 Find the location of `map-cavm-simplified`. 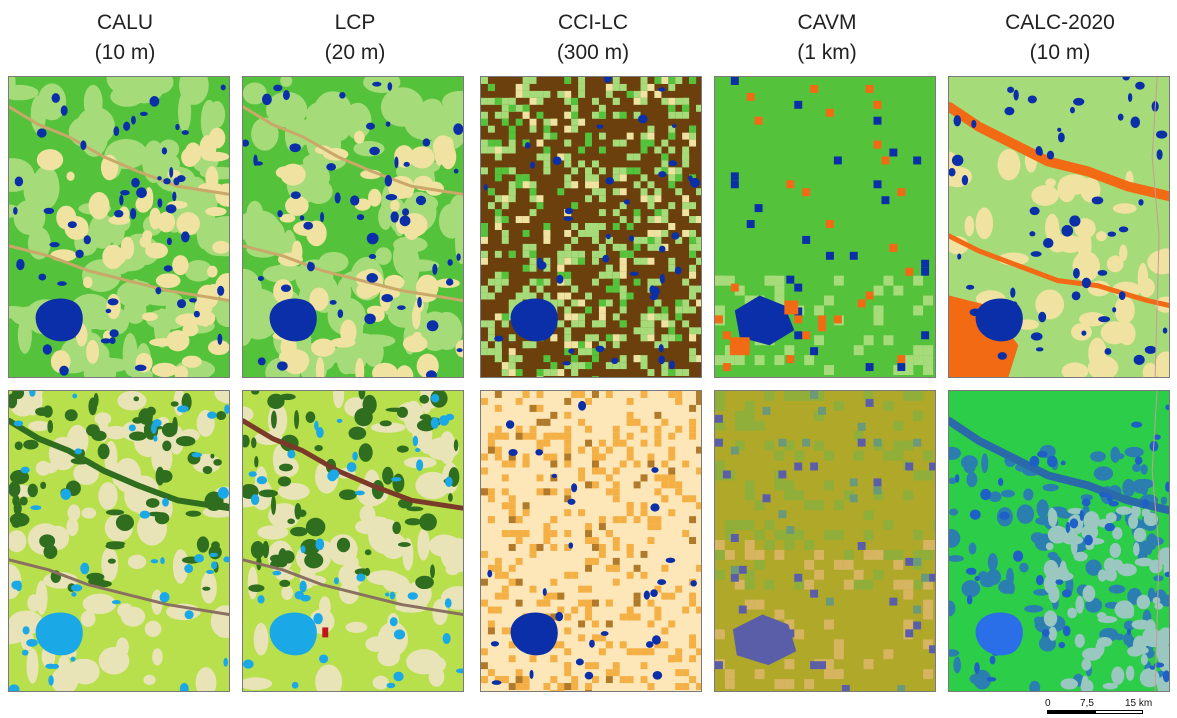

map-cavm-simplified is located at coordinates (825, 227).